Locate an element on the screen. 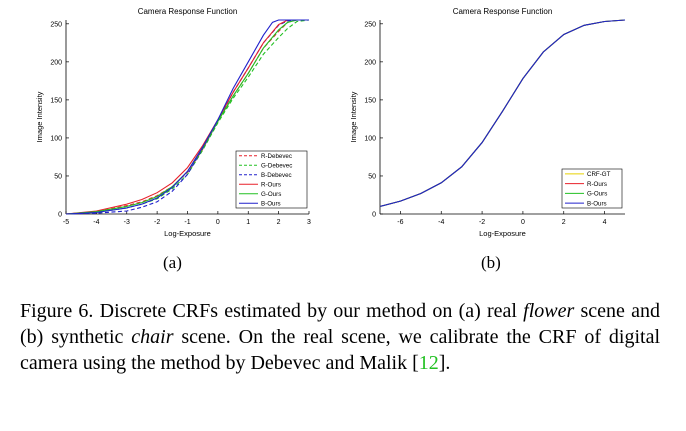  caption-em-chair: chair is located at coordinates (152, 337).